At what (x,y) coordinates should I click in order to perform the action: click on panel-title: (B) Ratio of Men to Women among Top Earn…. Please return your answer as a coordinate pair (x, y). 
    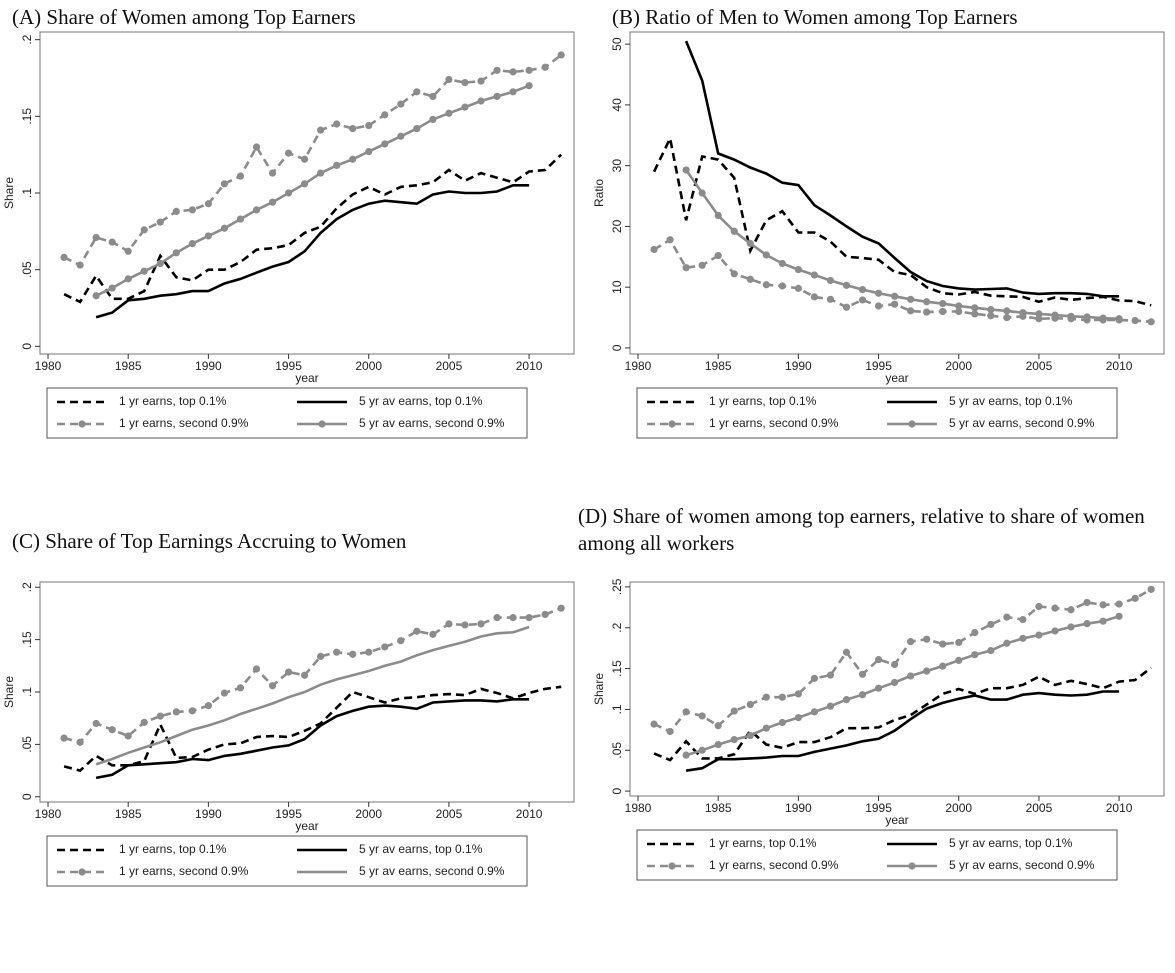
    Looking at the image, I should click on (815, 17).